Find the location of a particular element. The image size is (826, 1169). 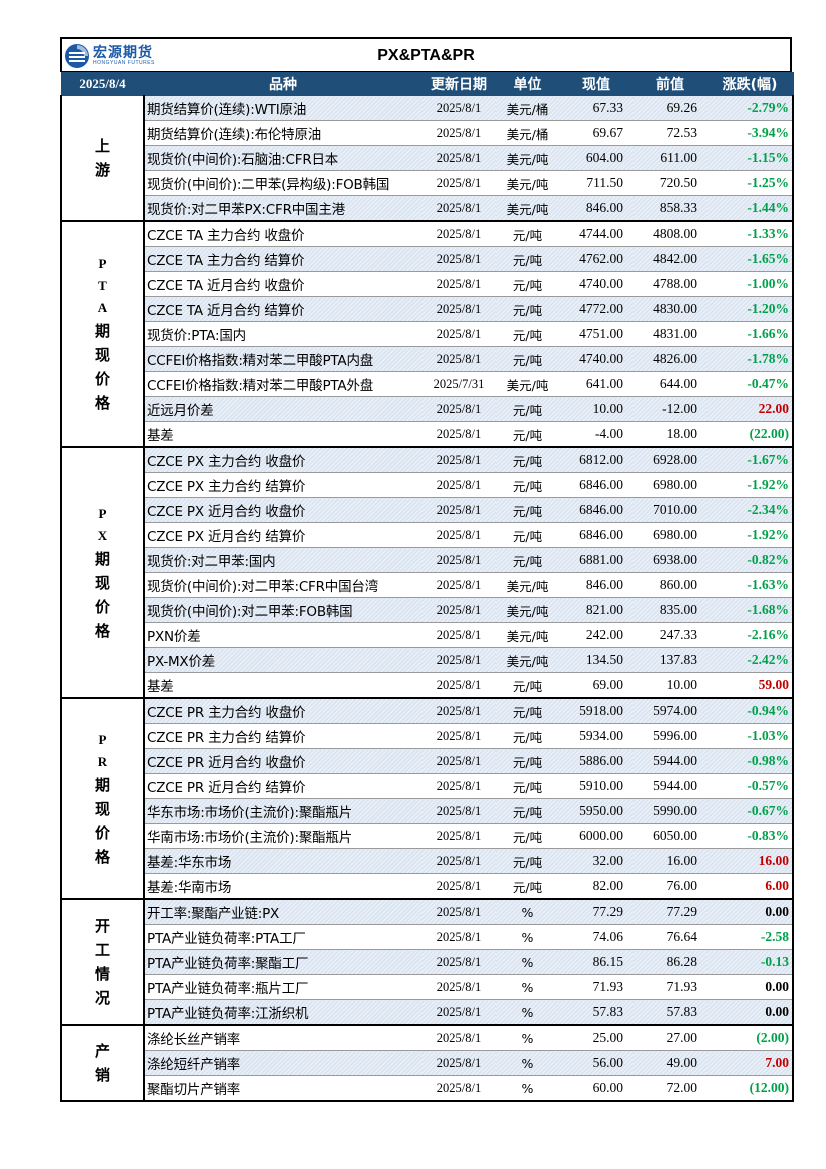

row-current-value: 4762.00 is located at coordinates (596, 259).